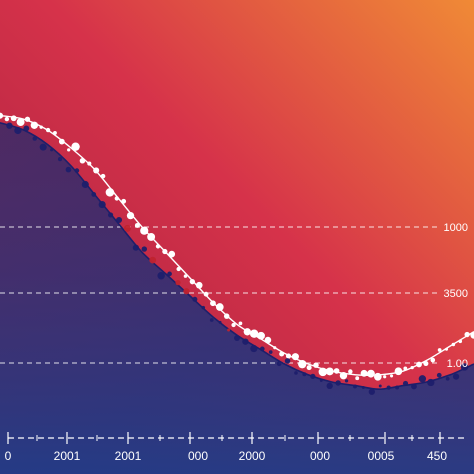 This screenshot has width=474, height=474. I want to click on x-axis: 0 2001 2001 000 2000 000 0005 450, so click(235, 447).